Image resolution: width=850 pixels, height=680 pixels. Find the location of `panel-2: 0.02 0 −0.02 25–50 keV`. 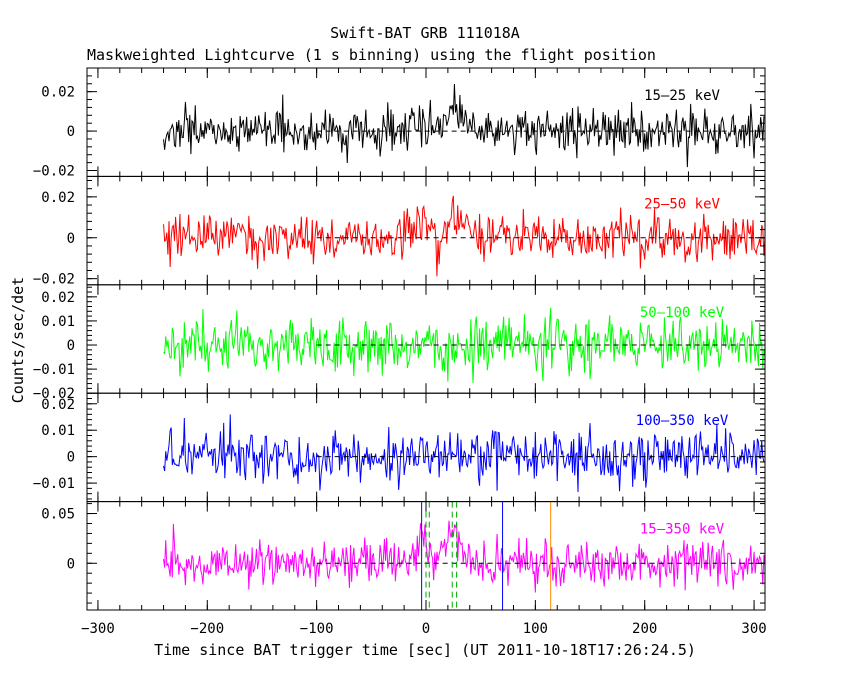

panel-2: 0.02 0 −0.02 25–50 keV is located at coordinates (399, 231).